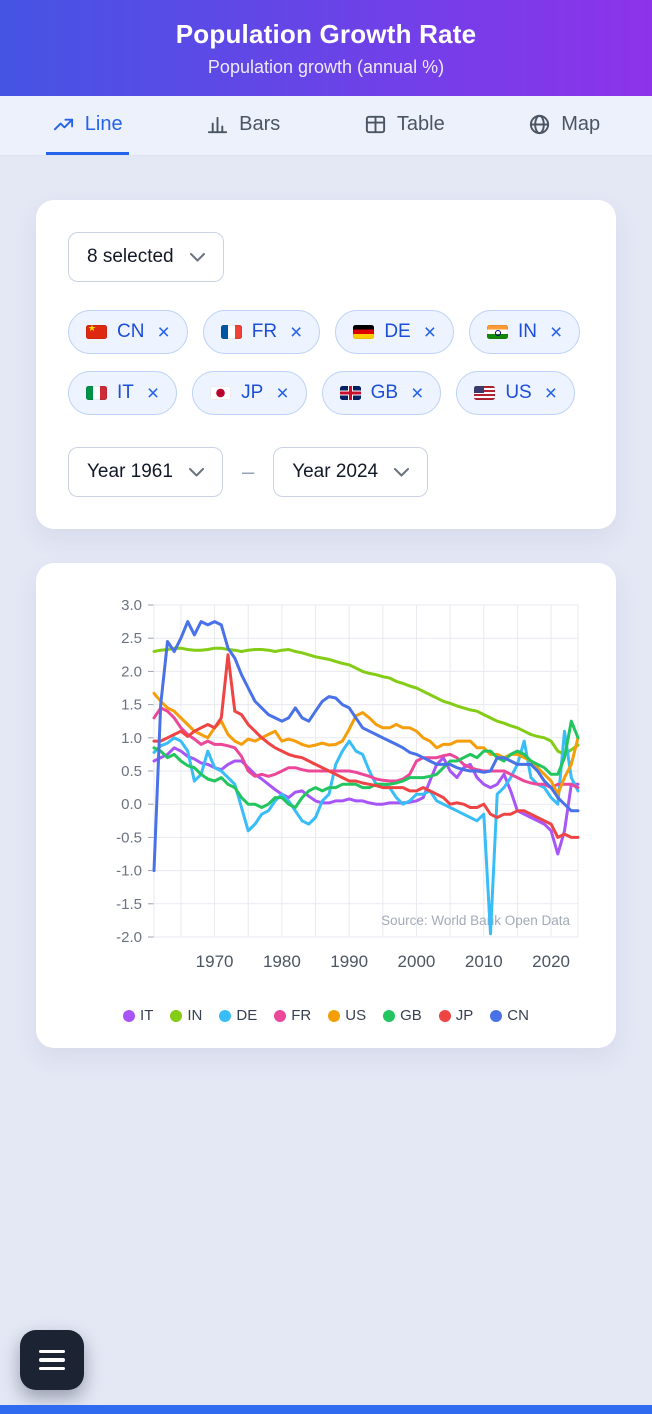  Describe the element at coordinates (195, 1015) in the screenshot. I see `legend-label: IN` at that location.